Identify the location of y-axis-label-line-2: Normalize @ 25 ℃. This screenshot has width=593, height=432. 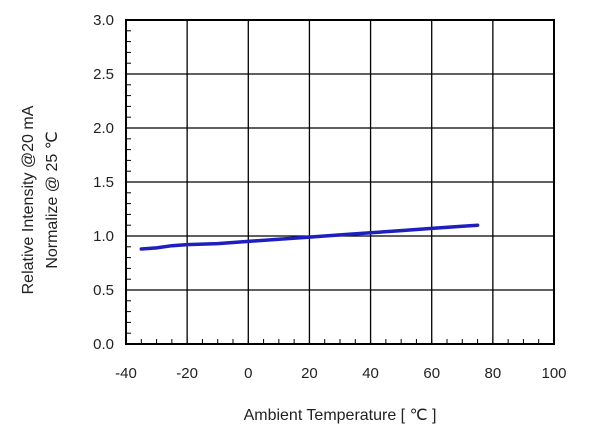
(52, 199).